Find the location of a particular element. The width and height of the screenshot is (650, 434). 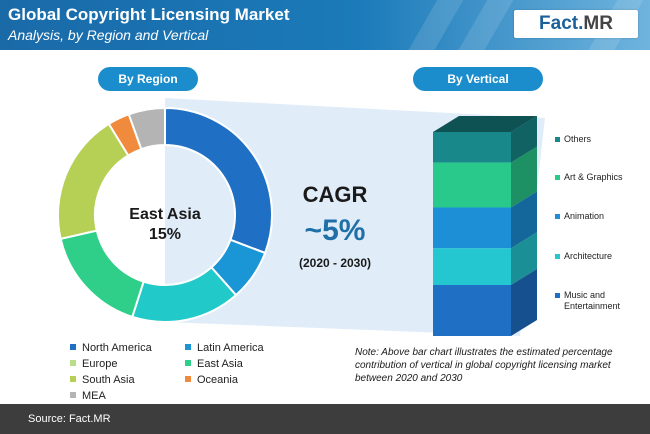

bar-top-face is located at coordinates (485, 124).